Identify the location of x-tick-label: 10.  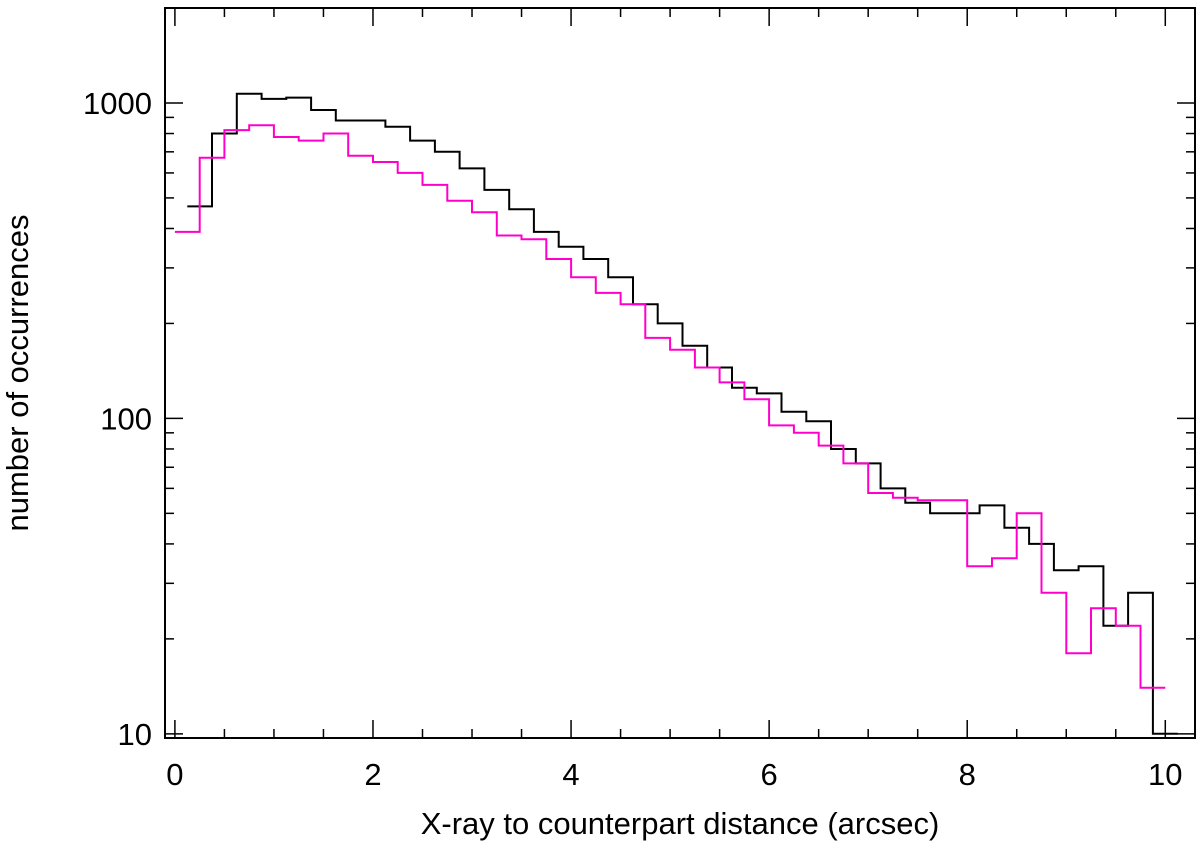
(1165, 774).